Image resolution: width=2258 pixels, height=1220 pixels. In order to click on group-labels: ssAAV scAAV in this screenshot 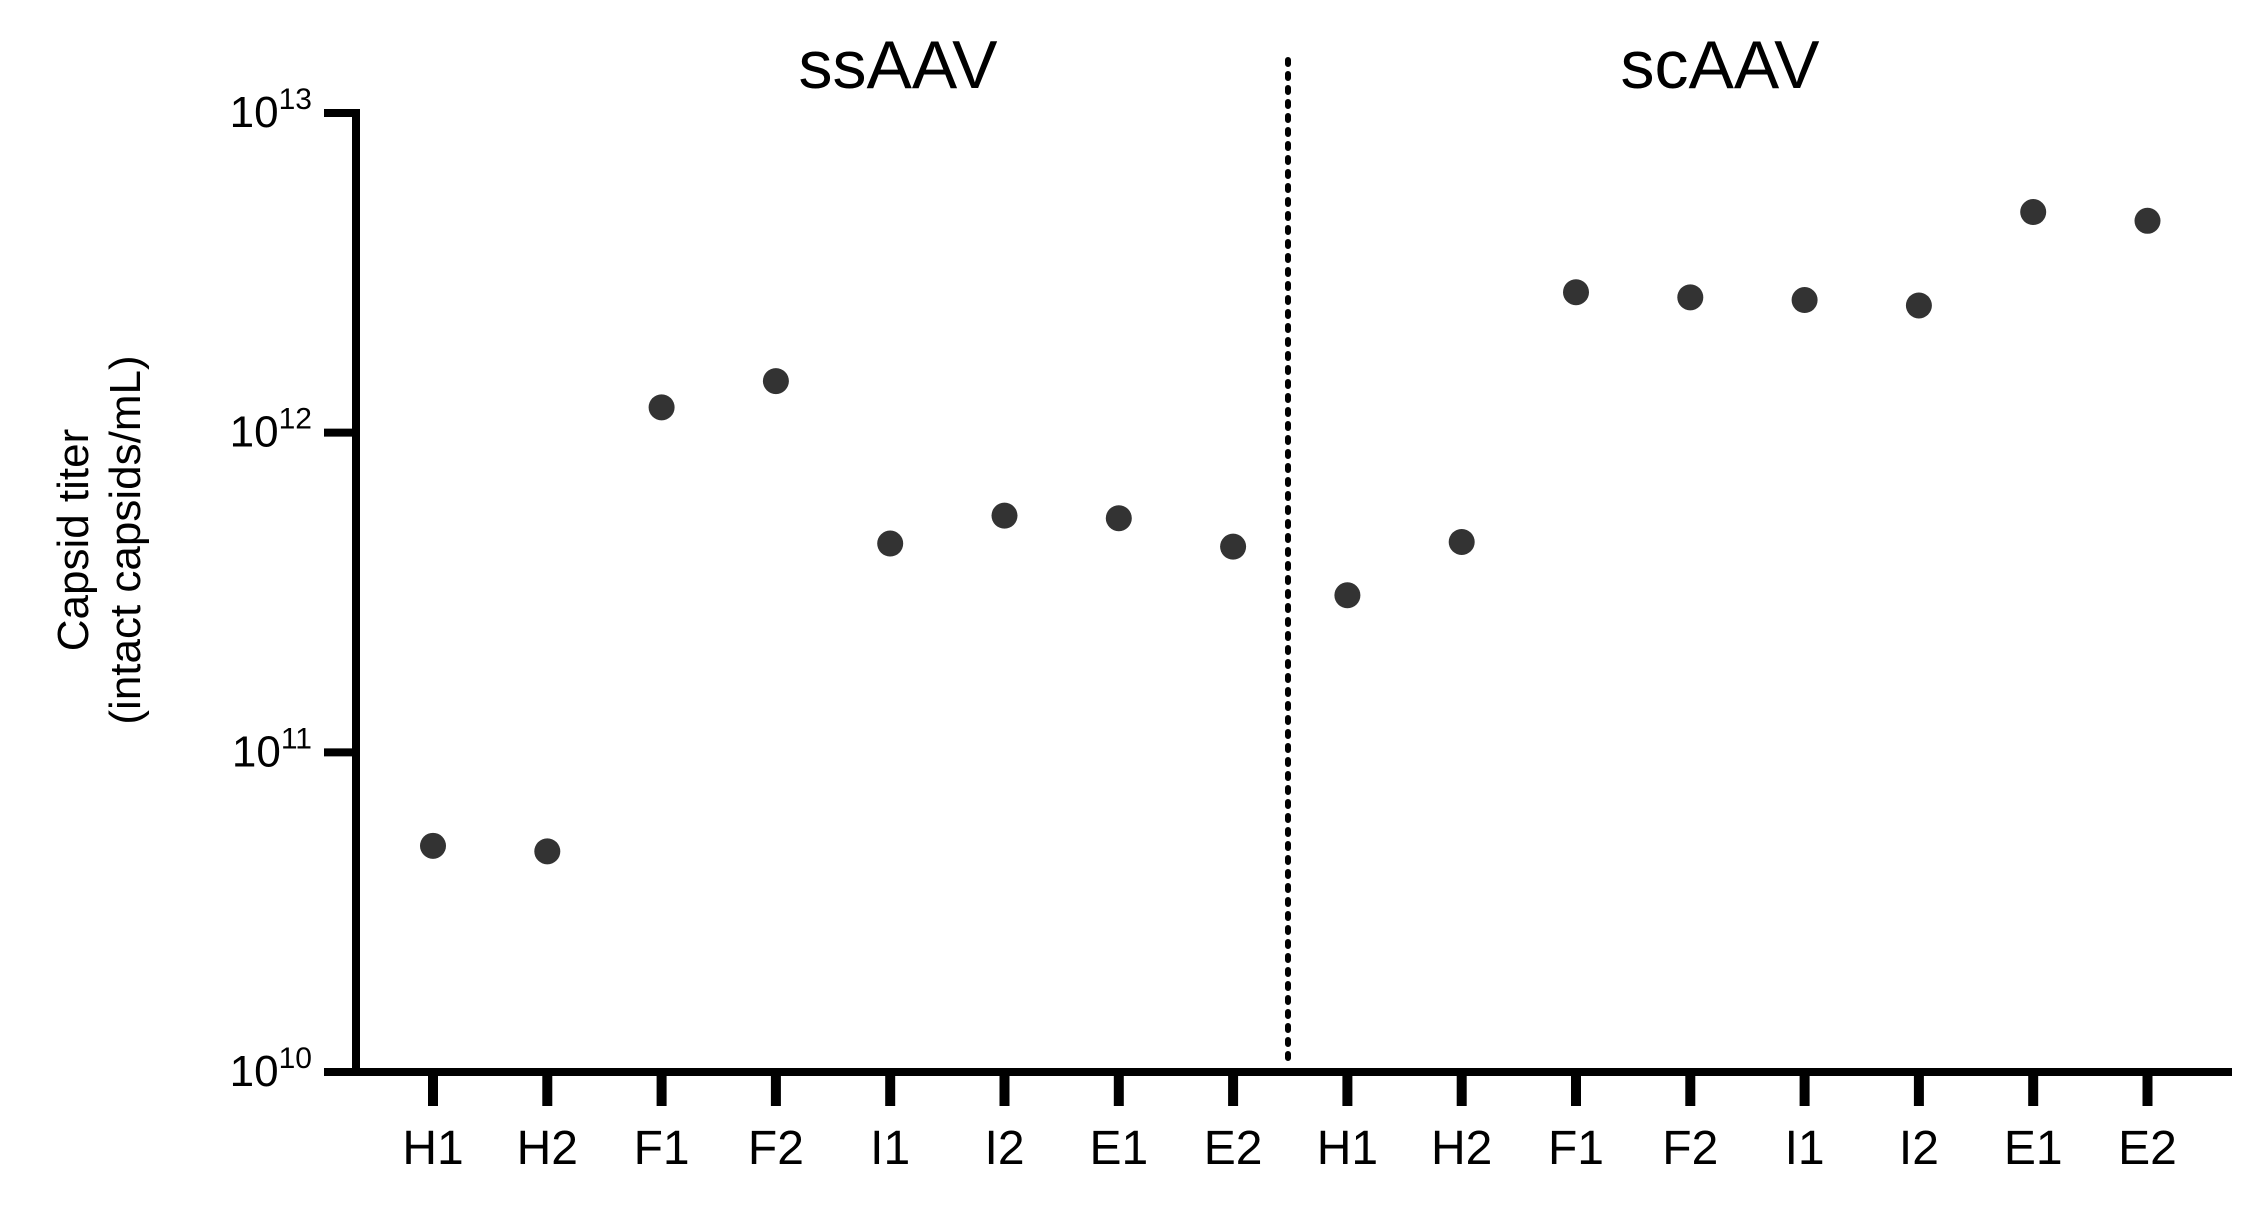, I will do `click(1309, 65)`.